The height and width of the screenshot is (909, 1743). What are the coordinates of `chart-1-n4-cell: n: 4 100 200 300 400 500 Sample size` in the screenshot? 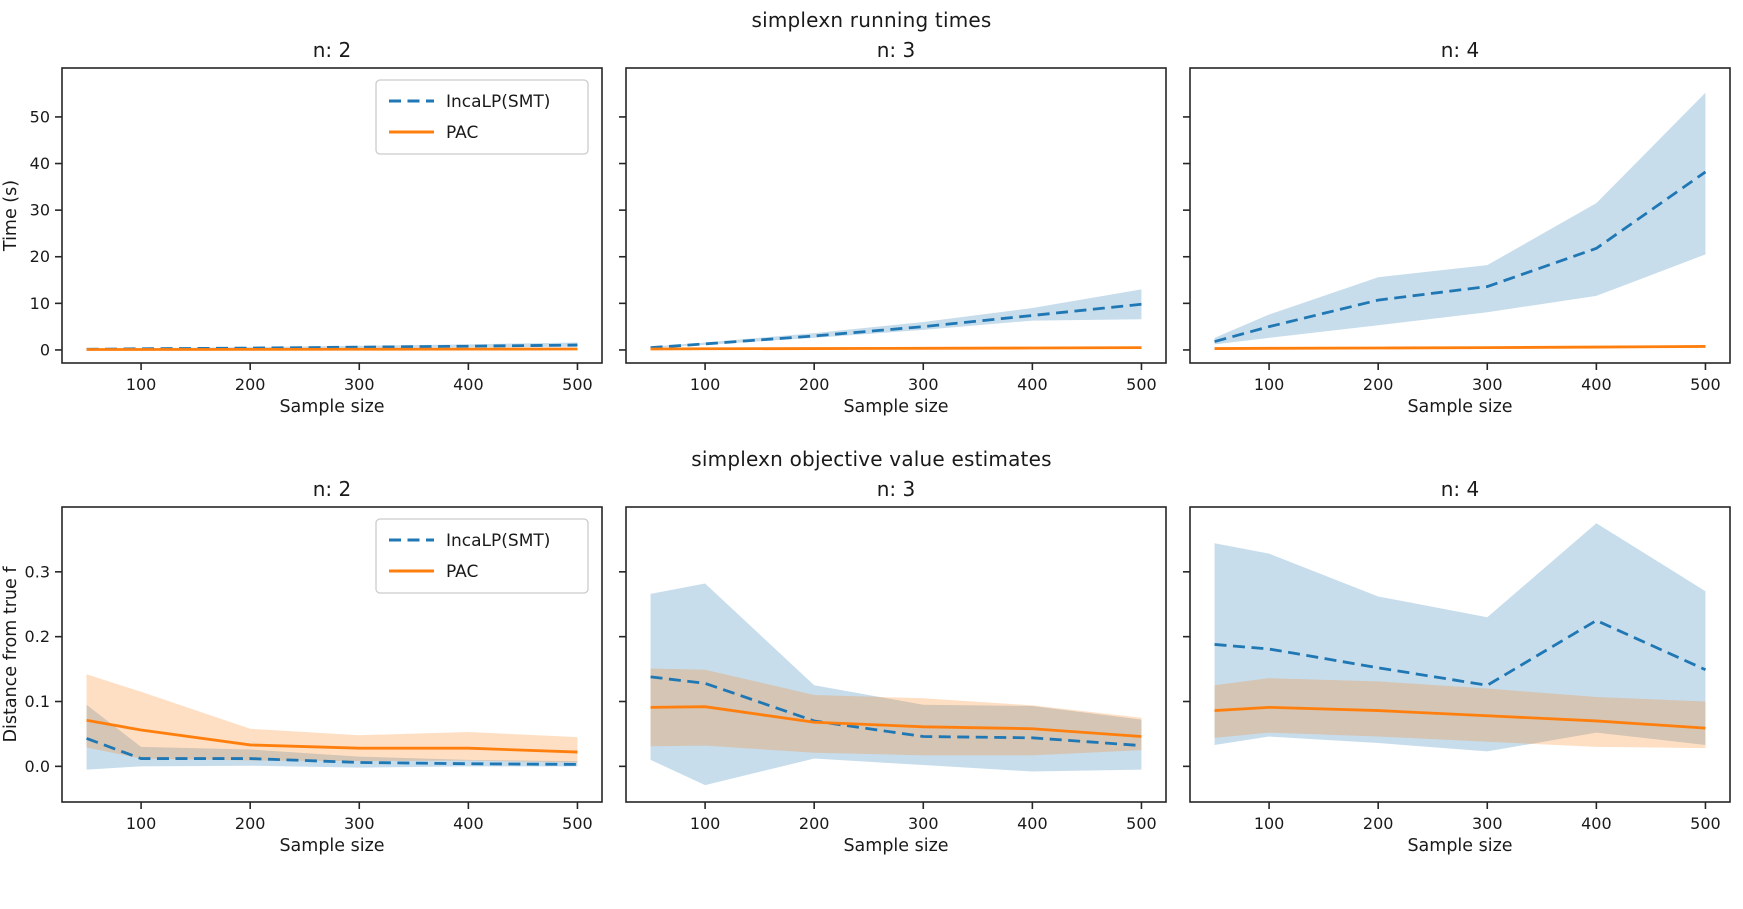 It's located at (1456, 670).